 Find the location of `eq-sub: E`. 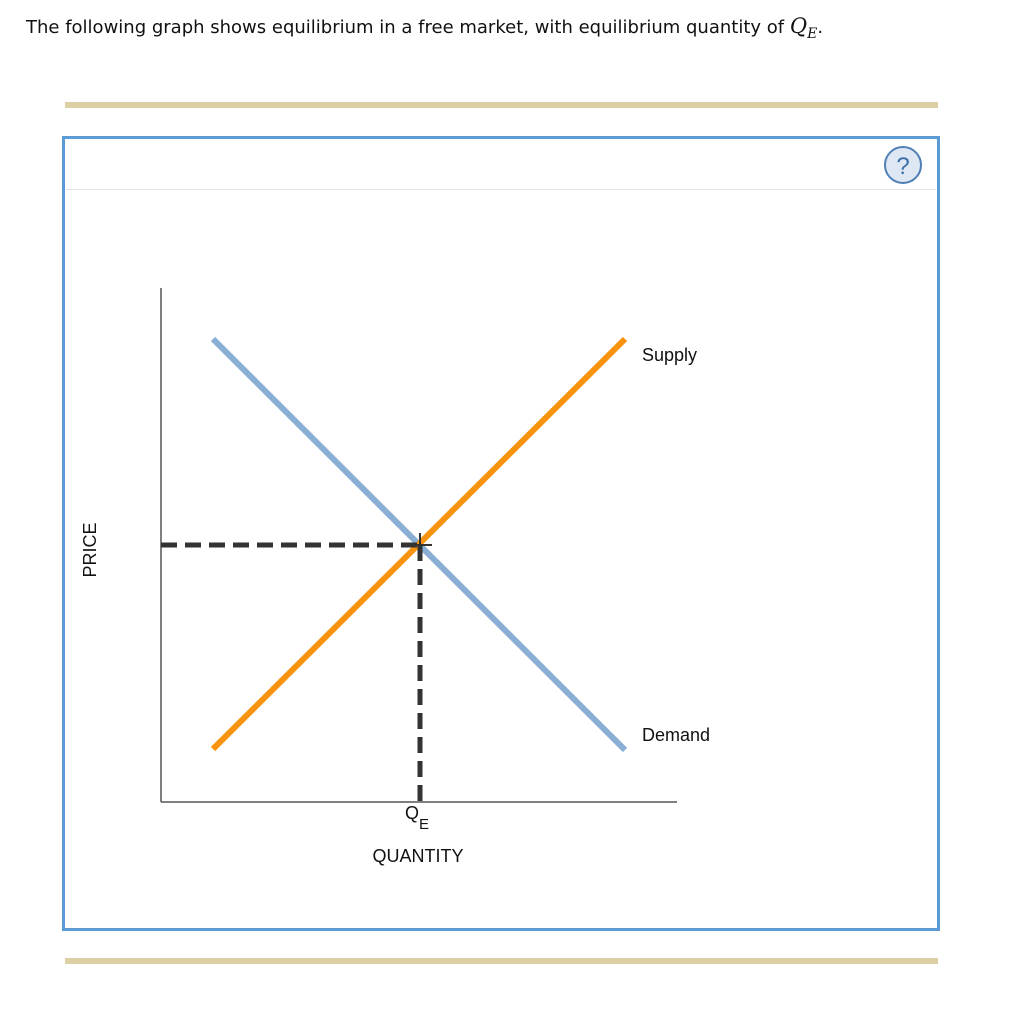

eq-sub: E is located at coordinates (424, 824).